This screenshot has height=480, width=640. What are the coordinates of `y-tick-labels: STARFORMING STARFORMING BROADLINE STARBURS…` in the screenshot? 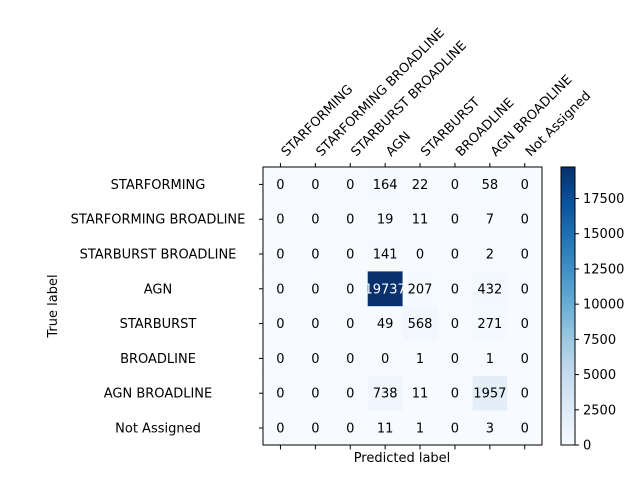 It's located at (158, 307).